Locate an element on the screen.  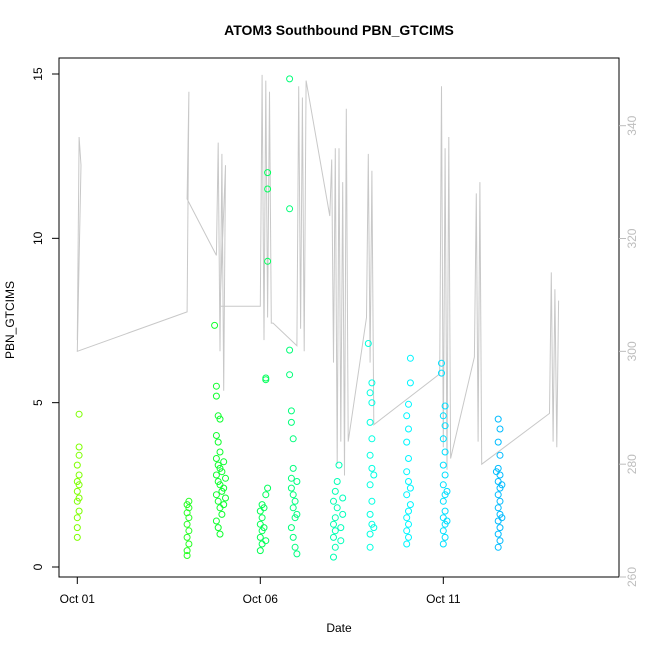
y2-tick-label: 340 is located at coordinates (632, 125).